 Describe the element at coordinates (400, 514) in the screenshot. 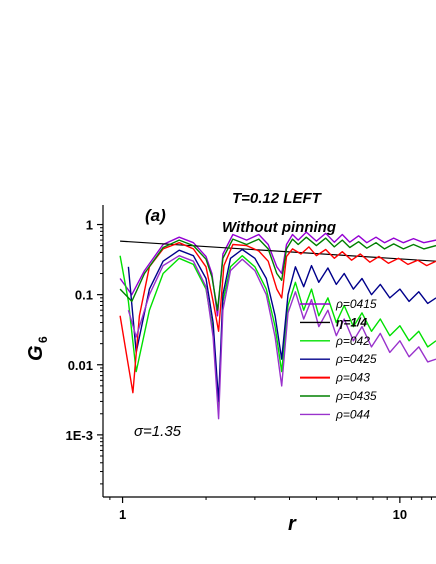

I see `x-tick-label: 10` at that location.